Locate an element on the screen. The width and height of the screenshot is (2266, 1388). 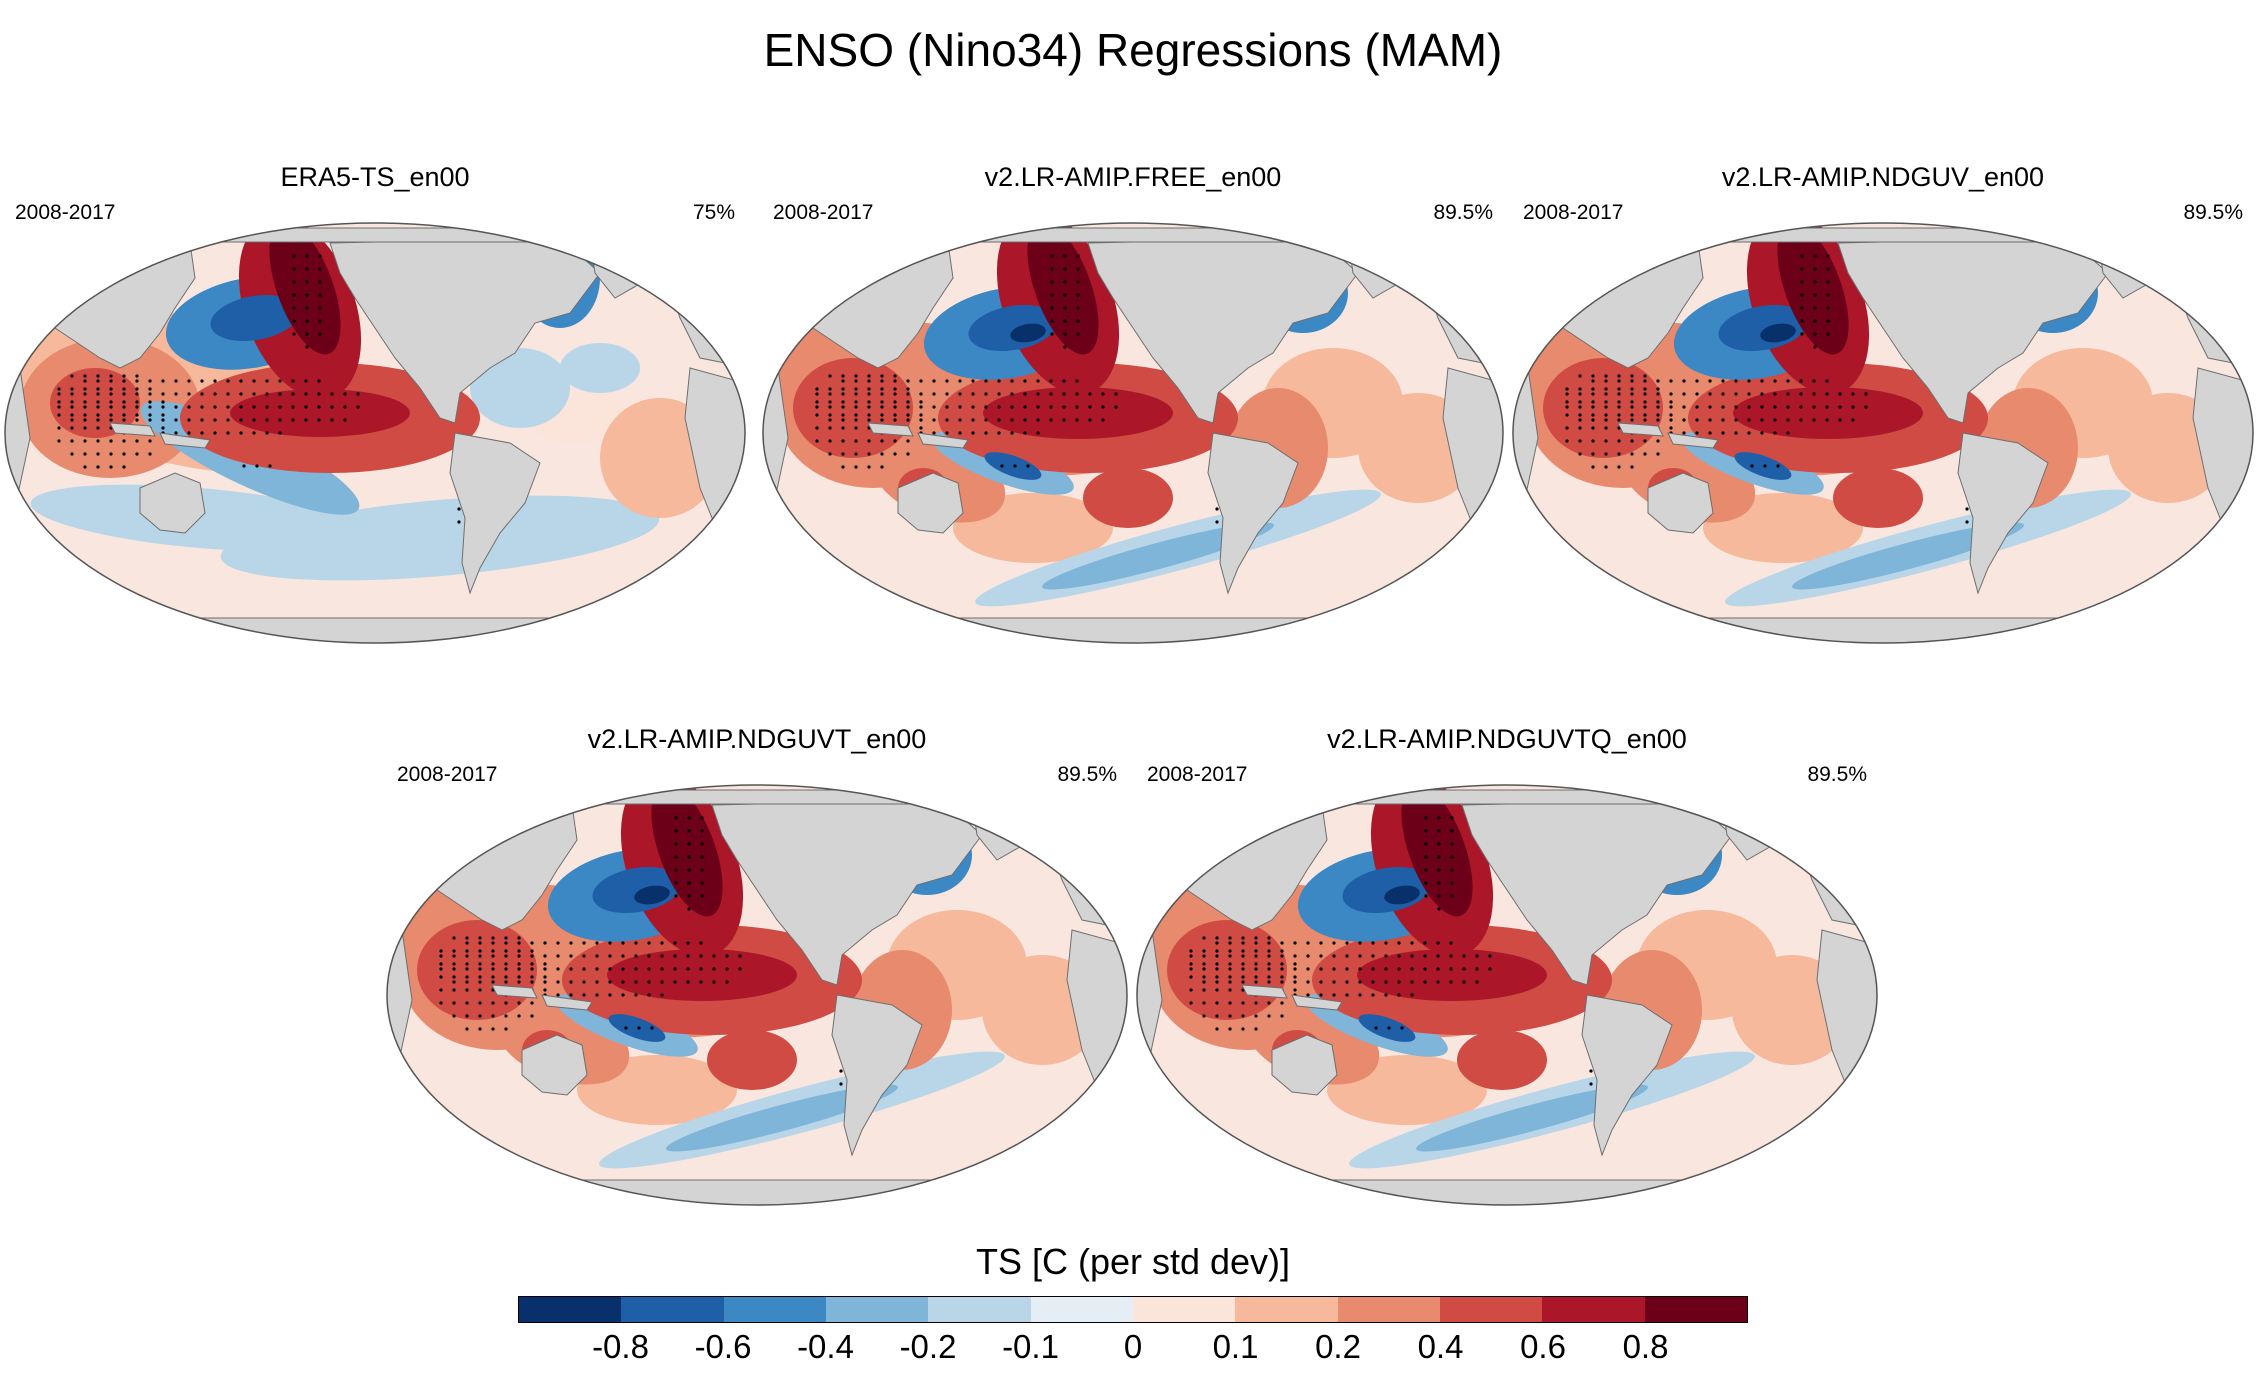
map-field is located at coordinates (1507, 995).